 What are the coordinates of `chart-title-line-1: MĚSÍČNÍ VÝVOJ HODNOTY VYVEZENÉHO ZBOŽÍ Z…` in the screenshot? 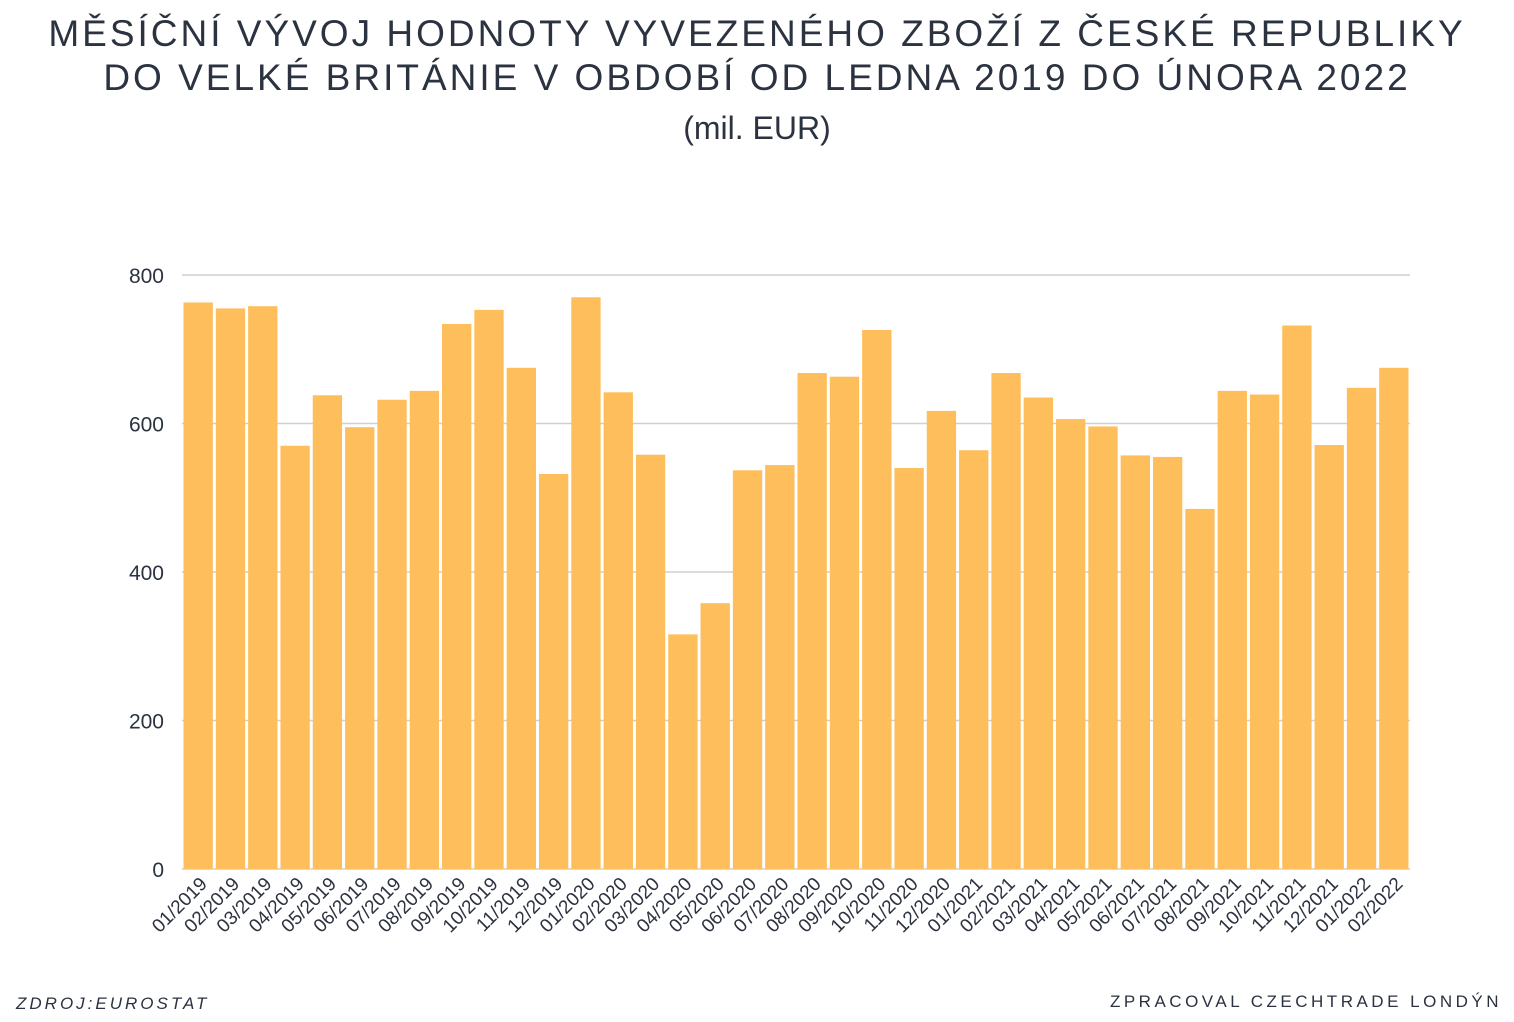 It's located at (757, 33).